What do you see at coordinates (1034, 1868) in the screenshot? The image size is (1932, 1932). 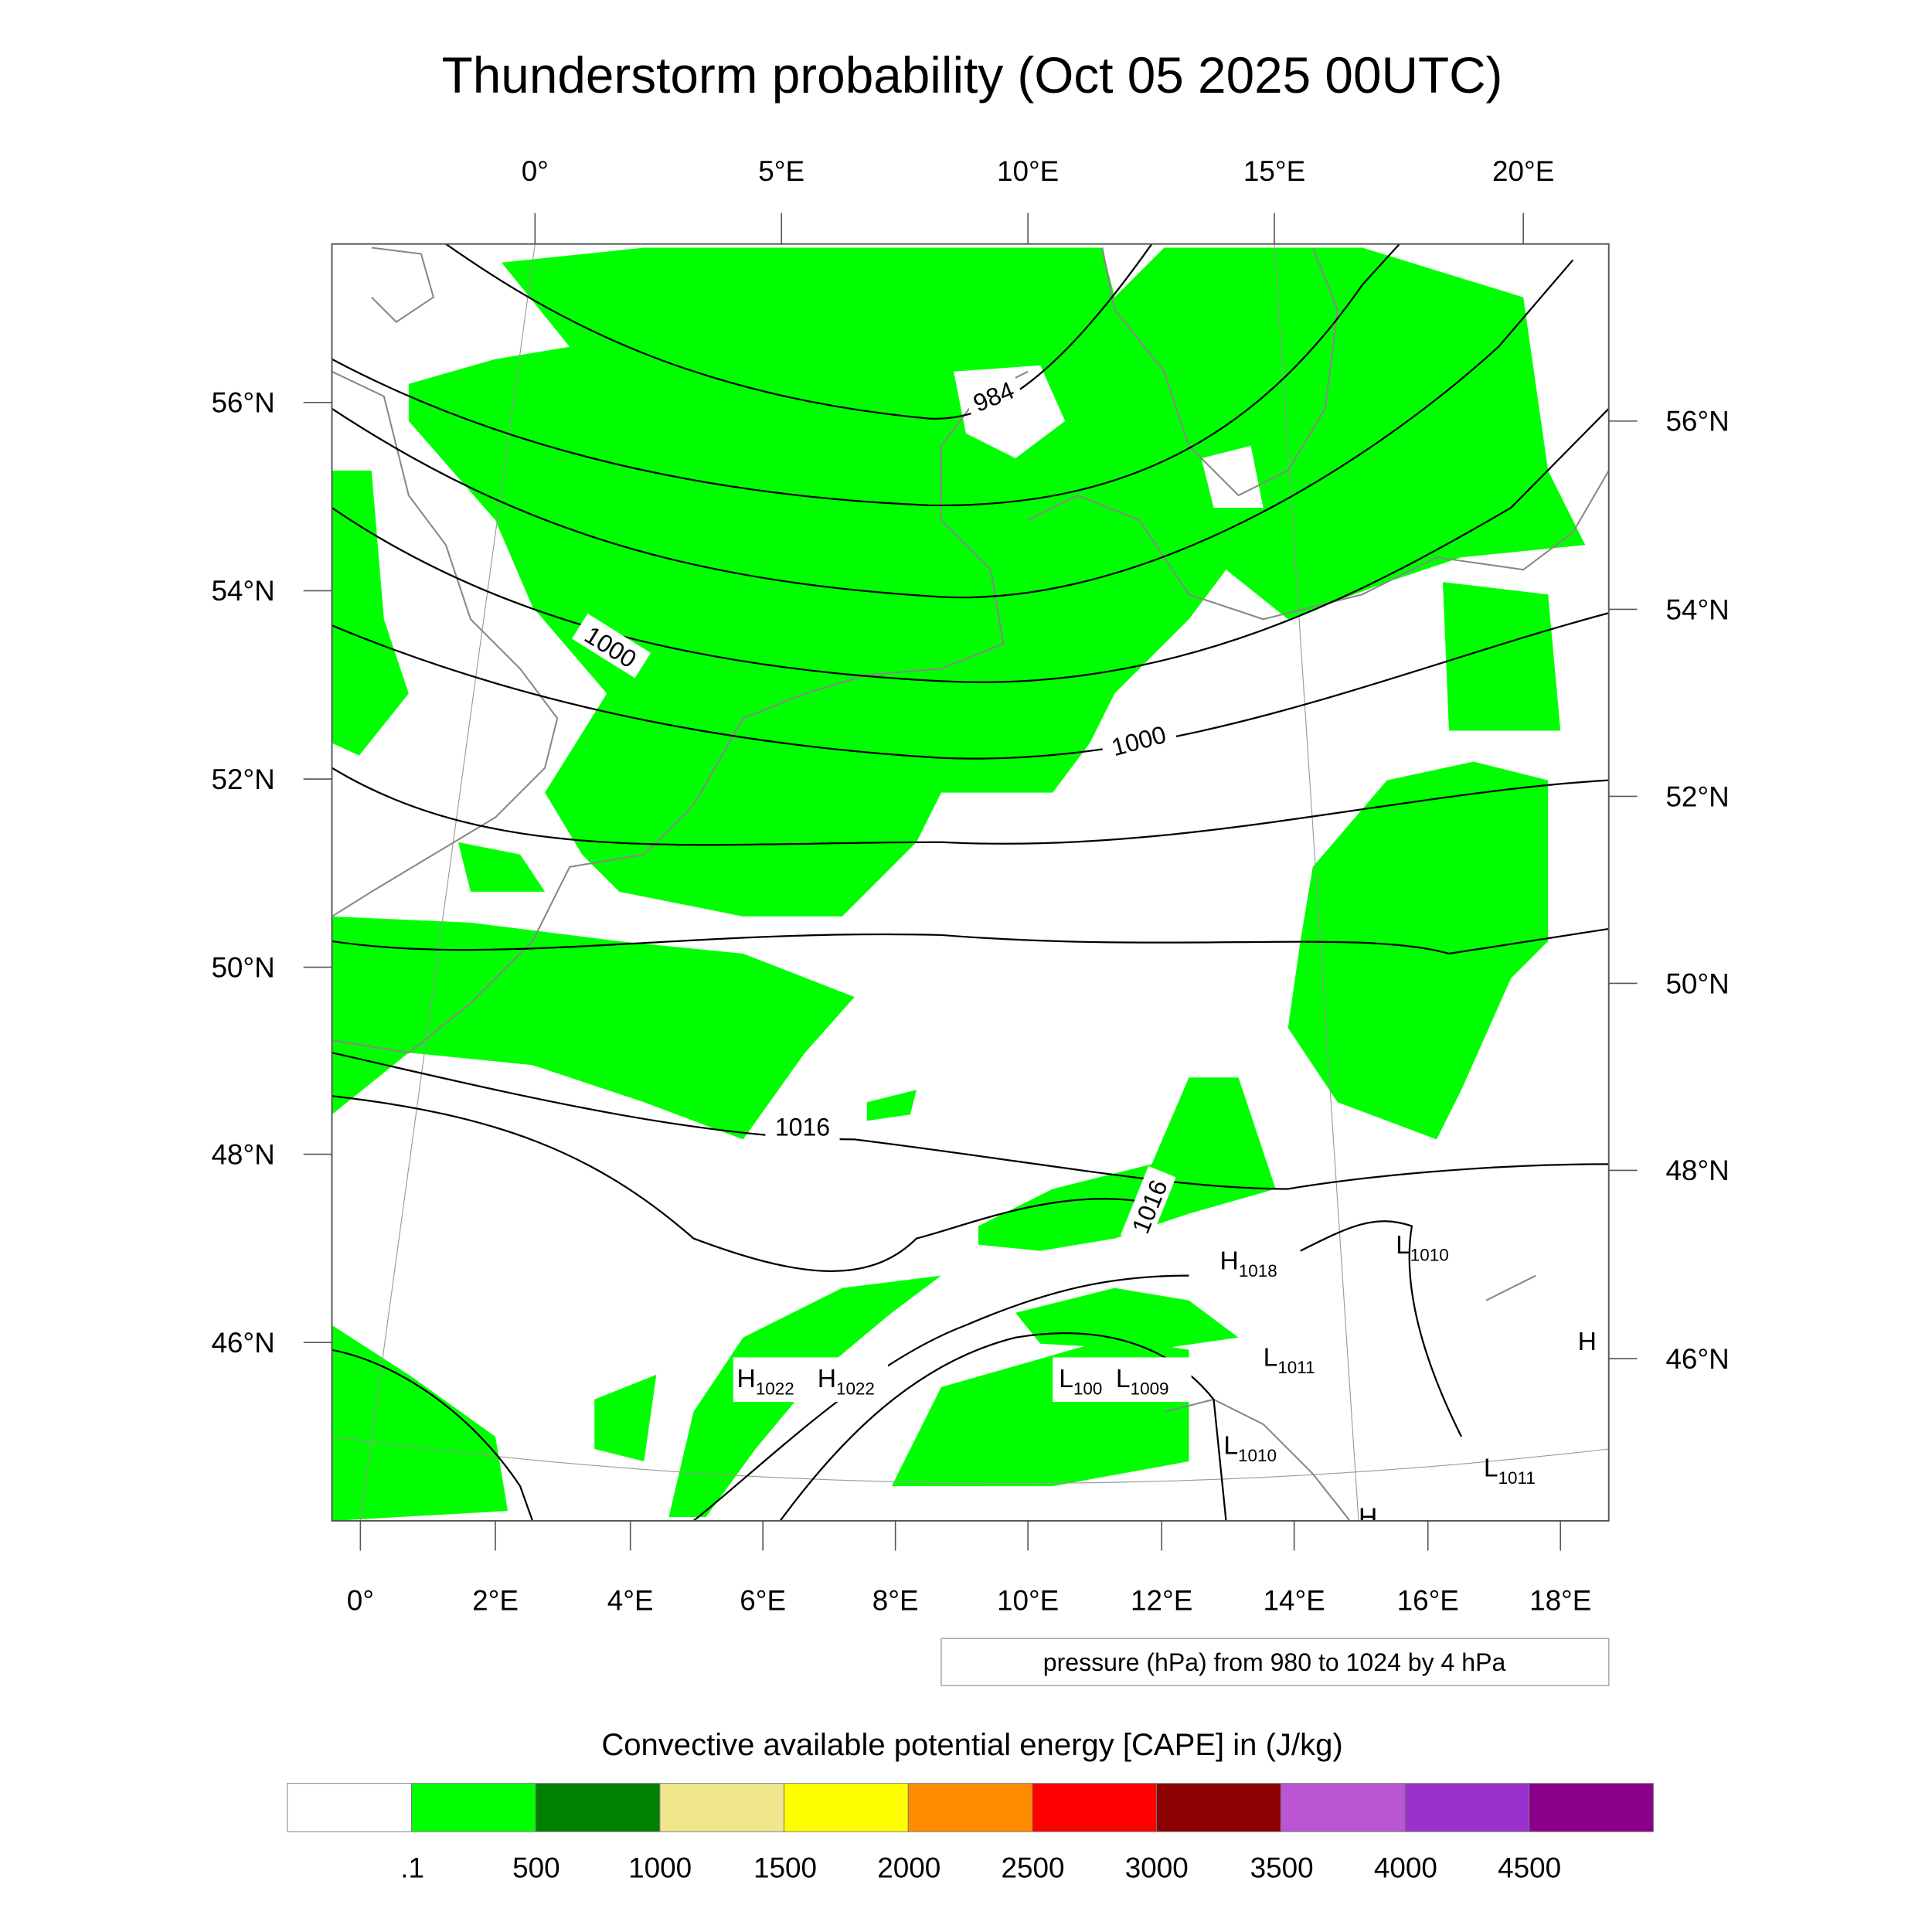 I see `colorbar-label: 2500` at bounding box center [1034, 1868].